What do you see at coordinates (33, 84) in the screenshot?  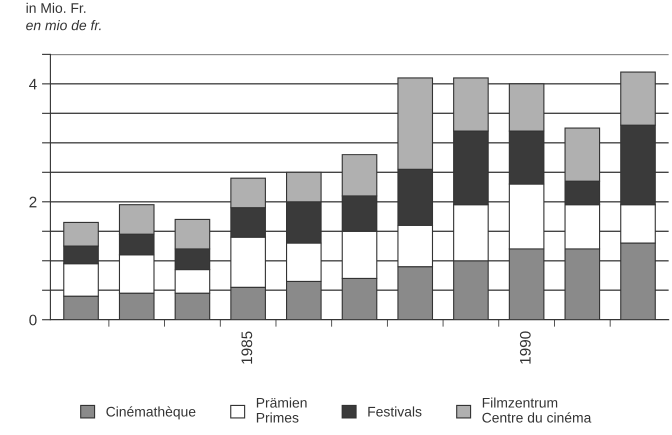 I see `y-tick-label: 4` at bounding box center [33, 84].